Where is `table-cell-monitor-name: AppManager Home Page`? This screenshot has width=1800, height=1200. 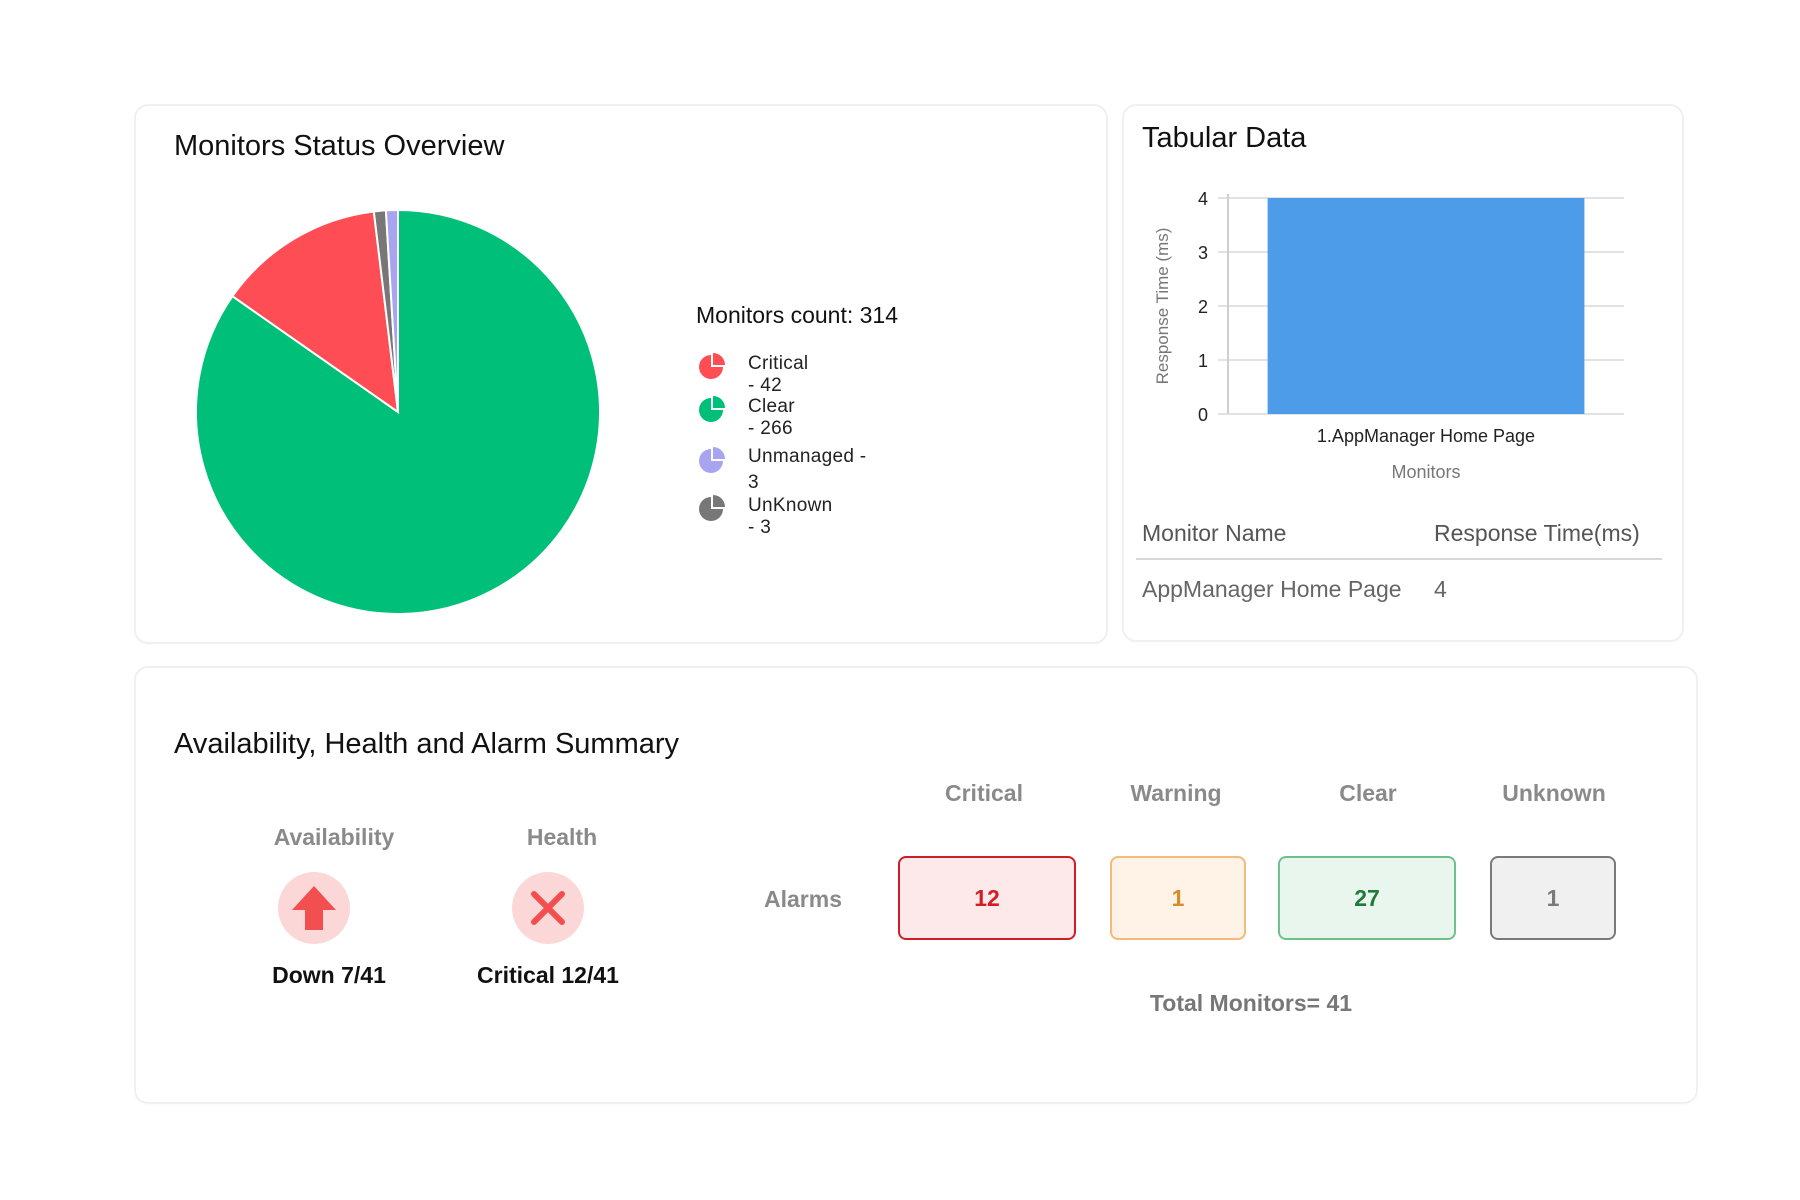
table-cell-monitor-name: AppManager Home Page is located at coordinates (1272, 589).